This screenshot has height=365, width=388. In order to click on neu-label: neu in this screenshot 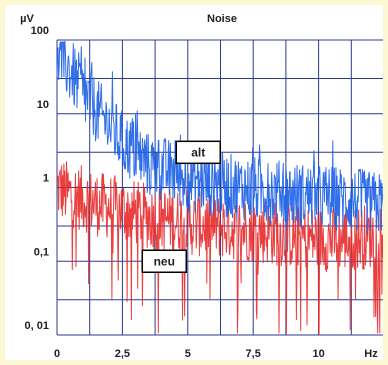, I will do `click(164, 261)`.